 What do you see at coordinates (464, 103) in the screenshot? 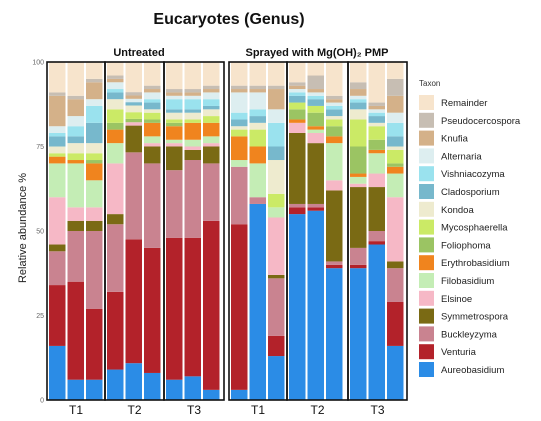
I see `legend-label-remainder: Remainder` at bounding box center [464, 103].